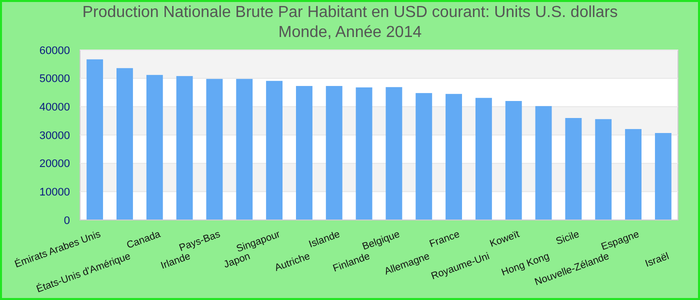  Describe the element at coordinates (350, 22) in the screenshot. I see `chart-title: Production Nationale Brute Par Habitant en USD courant: Units U.S. dollars Monde, Année 2014` at that location.